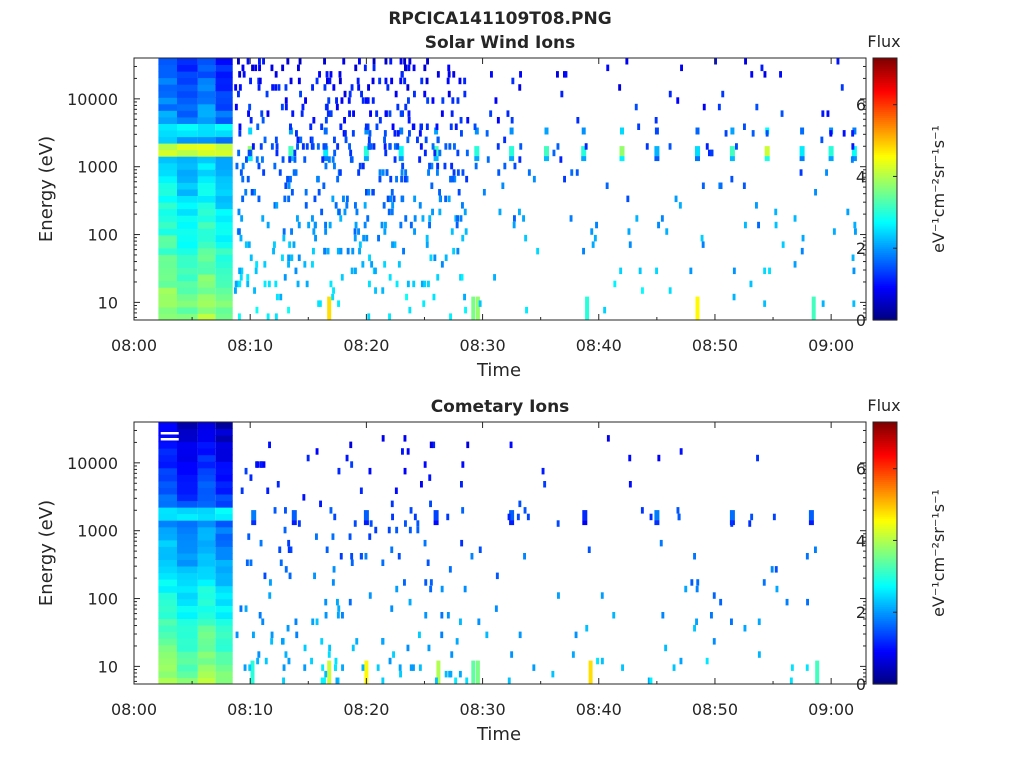 The width and height of the screenshot is (1024, 768). Describe the element at coordinates (134, 345) in the screenshot. I see `x-tick-label: 08:00` at that location.